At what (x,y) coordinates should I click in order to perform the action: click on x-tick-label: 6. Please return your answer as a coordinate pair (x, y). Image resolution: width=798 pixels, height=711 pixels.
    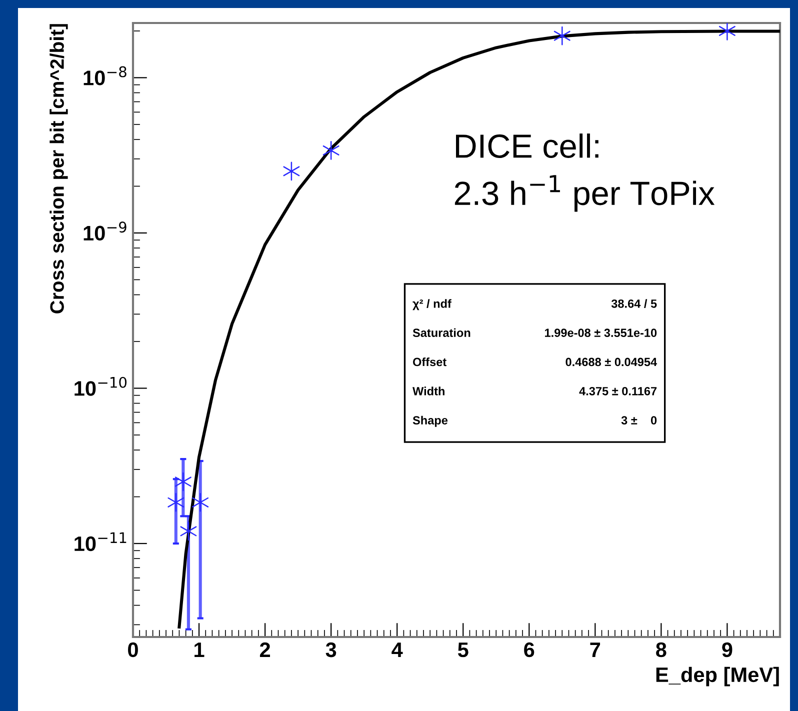
    Looking at the image, I should click on (529, 650).